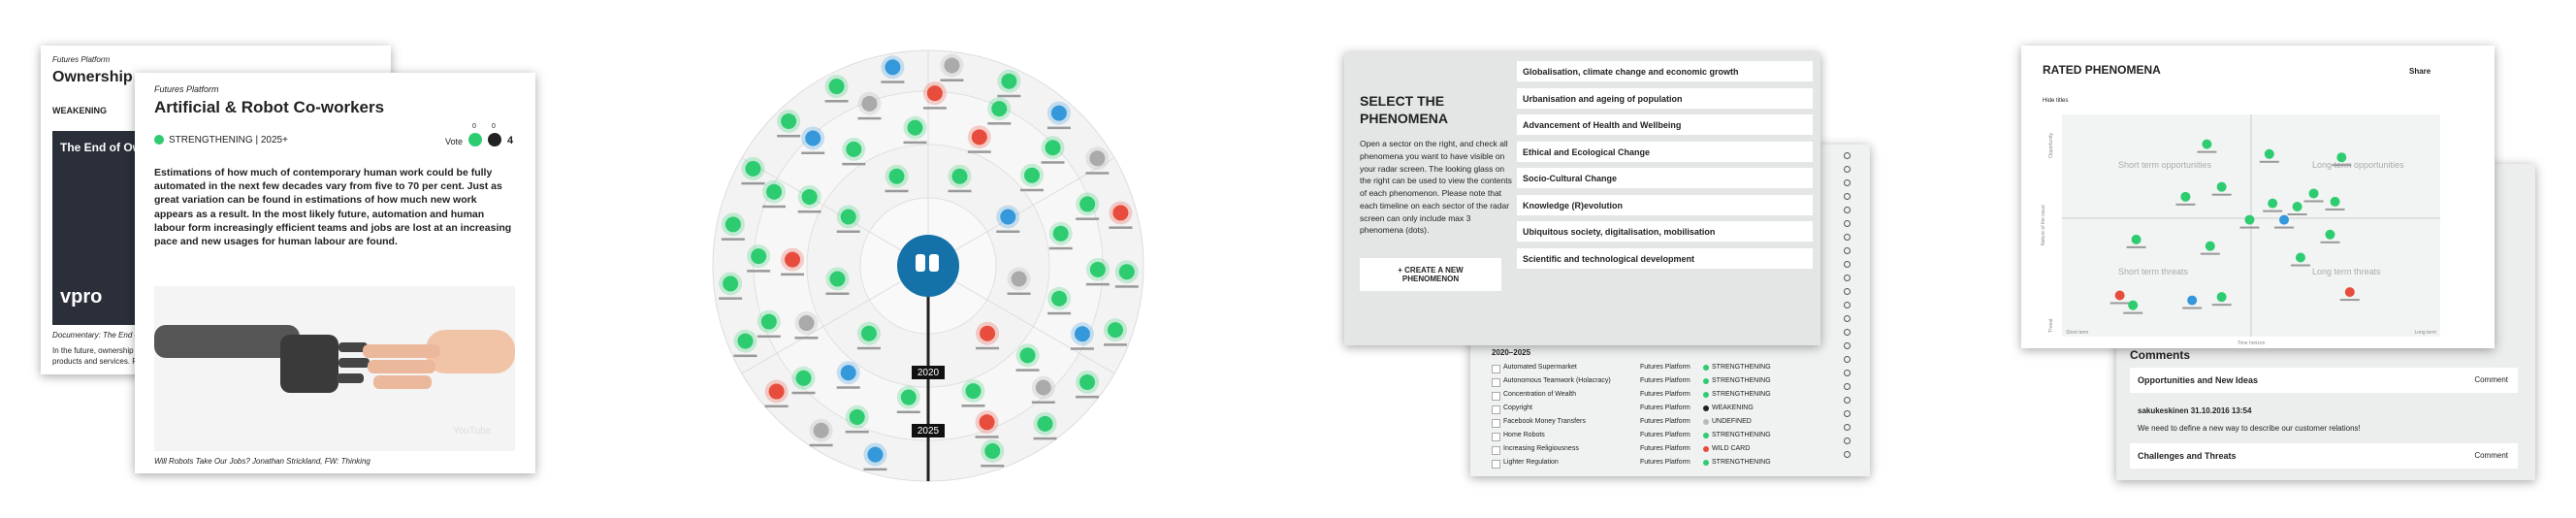 Image resolution: width=2576 pixels, height=518 pixels. I want to click on section: Challenges and Threats Comment, so click(2324, 456).